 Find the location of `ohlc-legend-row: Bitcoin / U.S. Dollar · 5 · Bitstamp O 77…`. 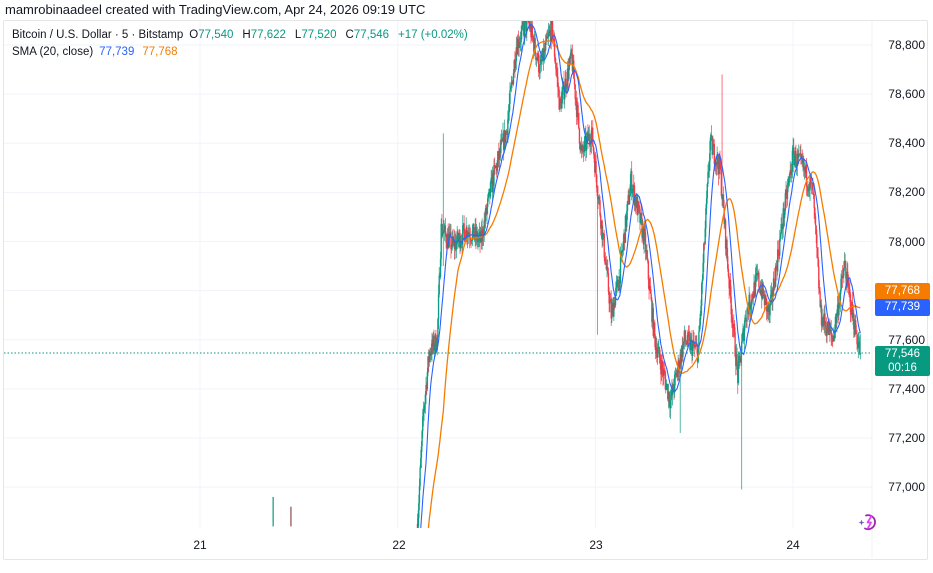

ohlc-legend-row: Bitcoin / U.S. Dollar · 5 · Bitstamp O 77… is located at coordinates (240, 35).